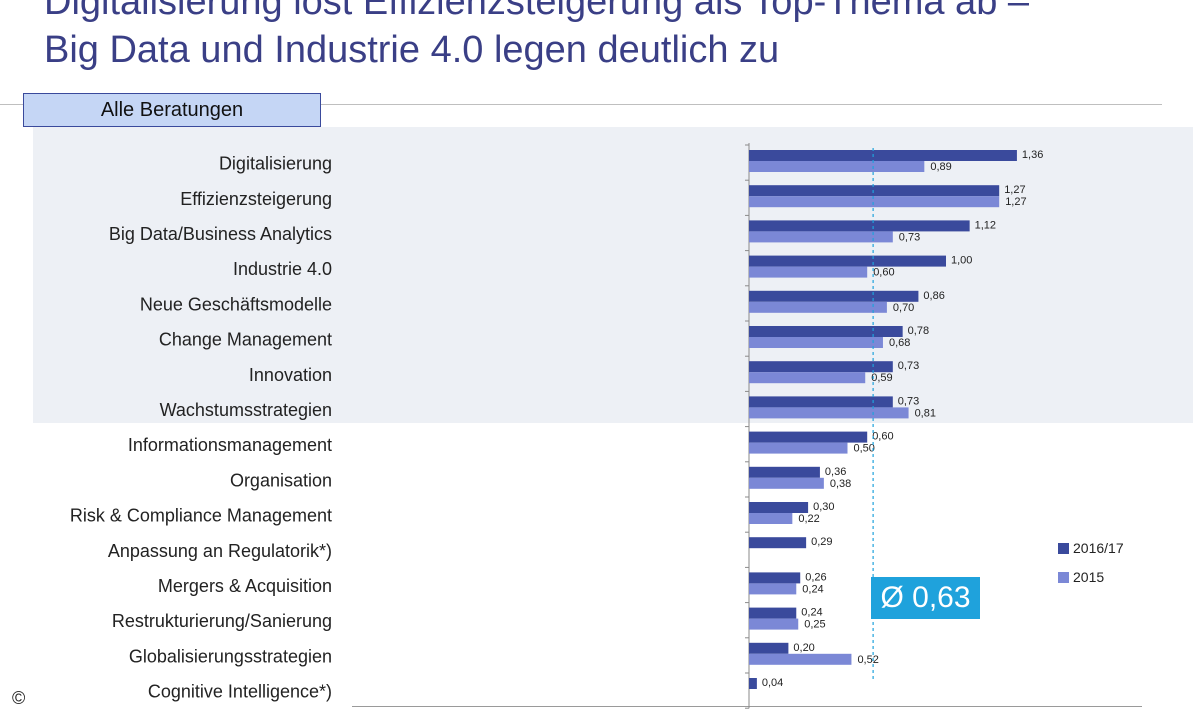 The image size is (1200, 720). What do you see at coordinates (236, 304) in the screenshot?
I see `category-label: Neue Geschäftsmodelle` at bounding box center [236, 304].